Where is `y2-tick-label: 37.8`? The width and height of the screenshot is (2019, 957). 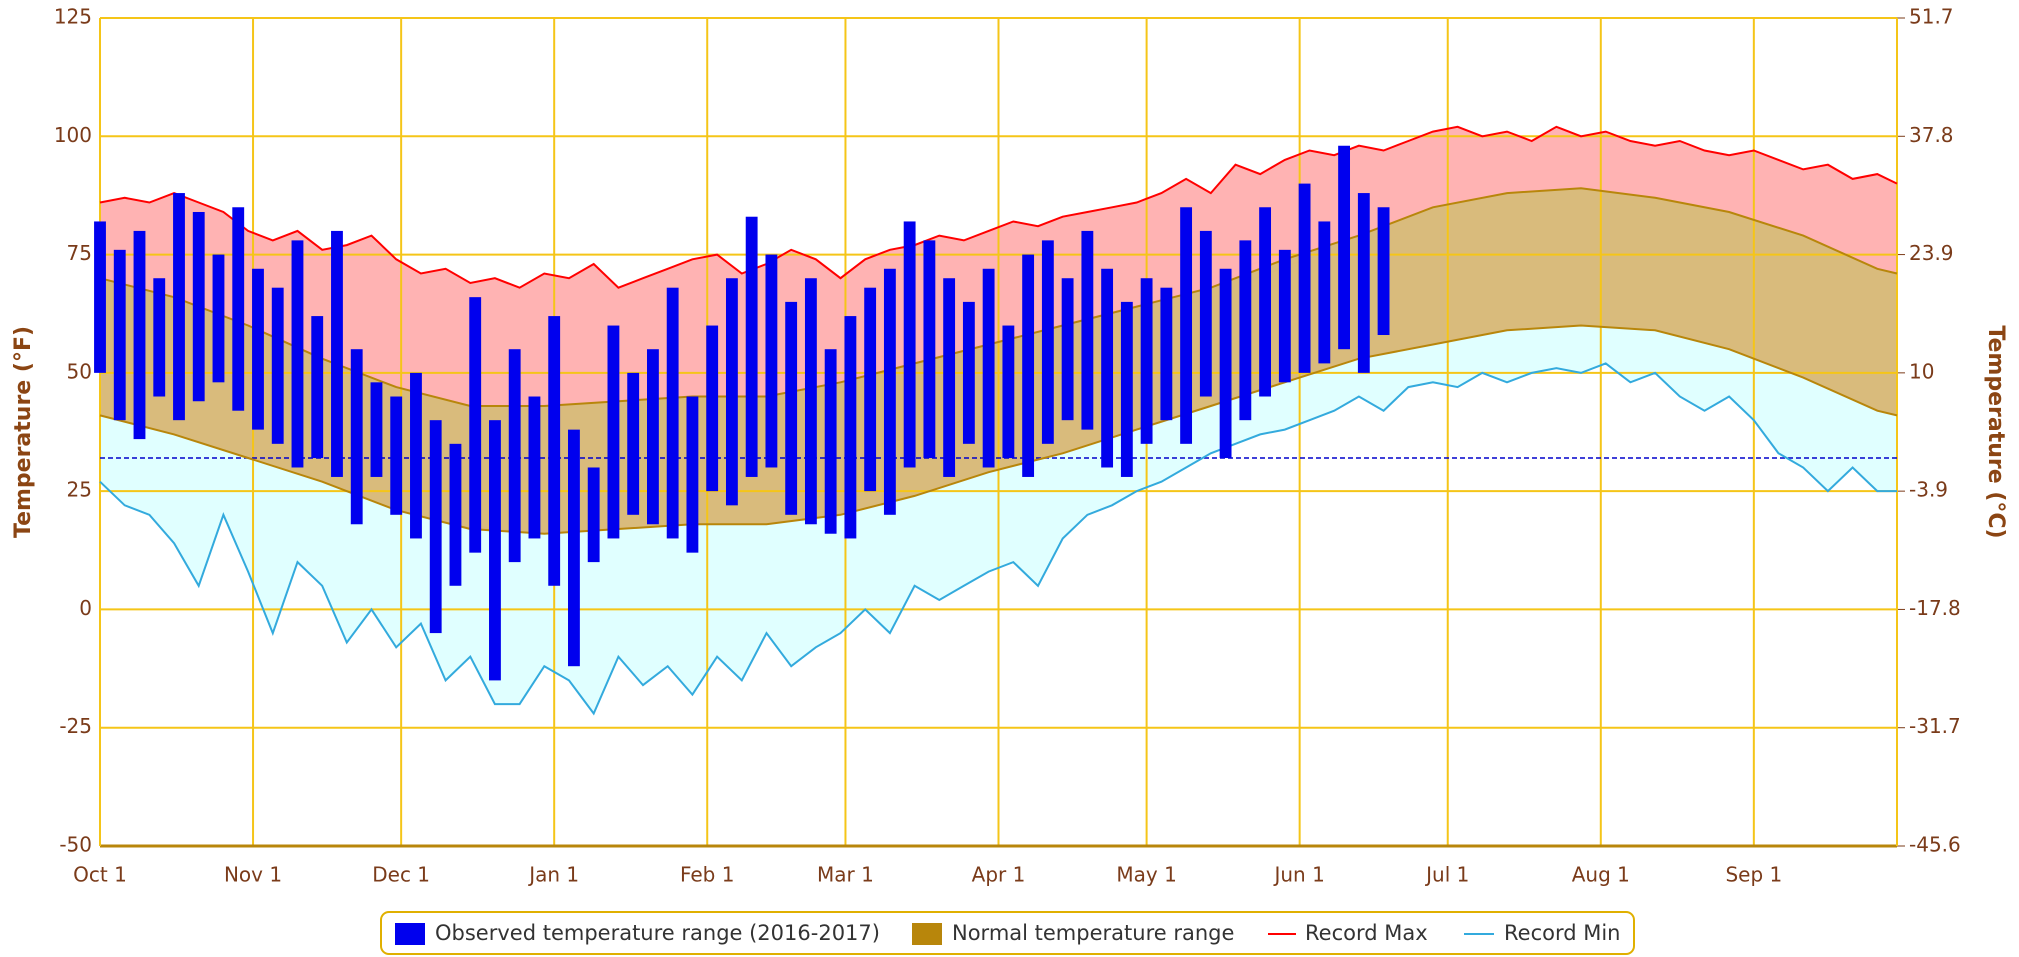
y2-tick-label: 37.8 is located at coordinates (1931, 135).